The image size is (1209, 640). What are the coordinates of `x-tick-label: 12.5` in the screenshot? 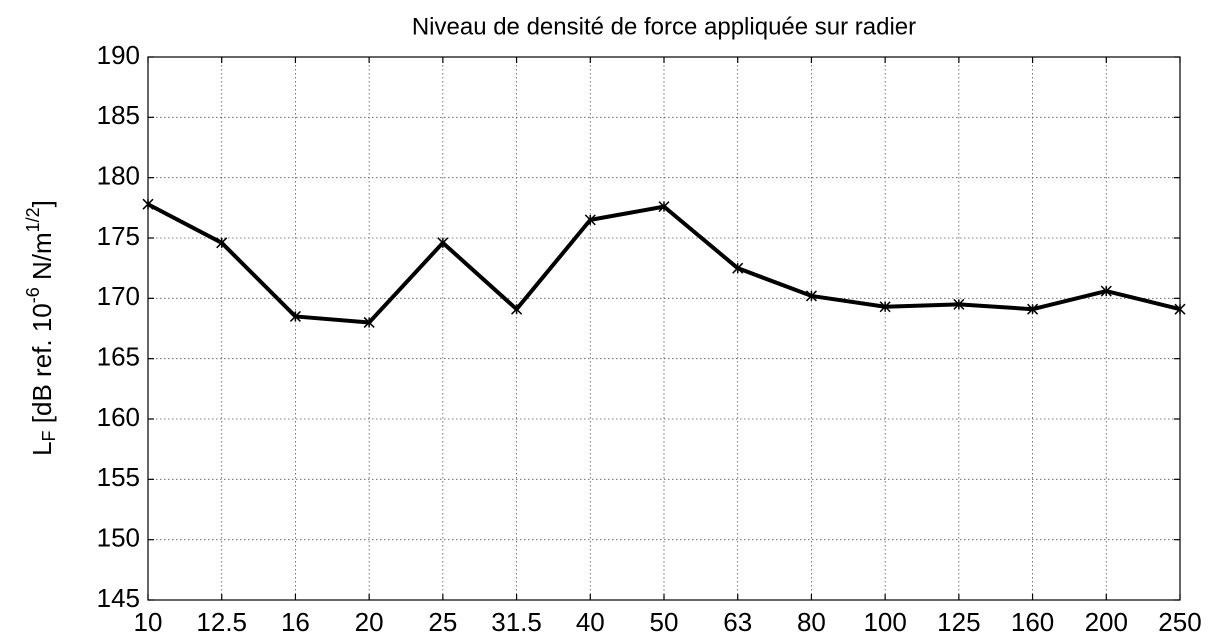 It's located at (221, 622).